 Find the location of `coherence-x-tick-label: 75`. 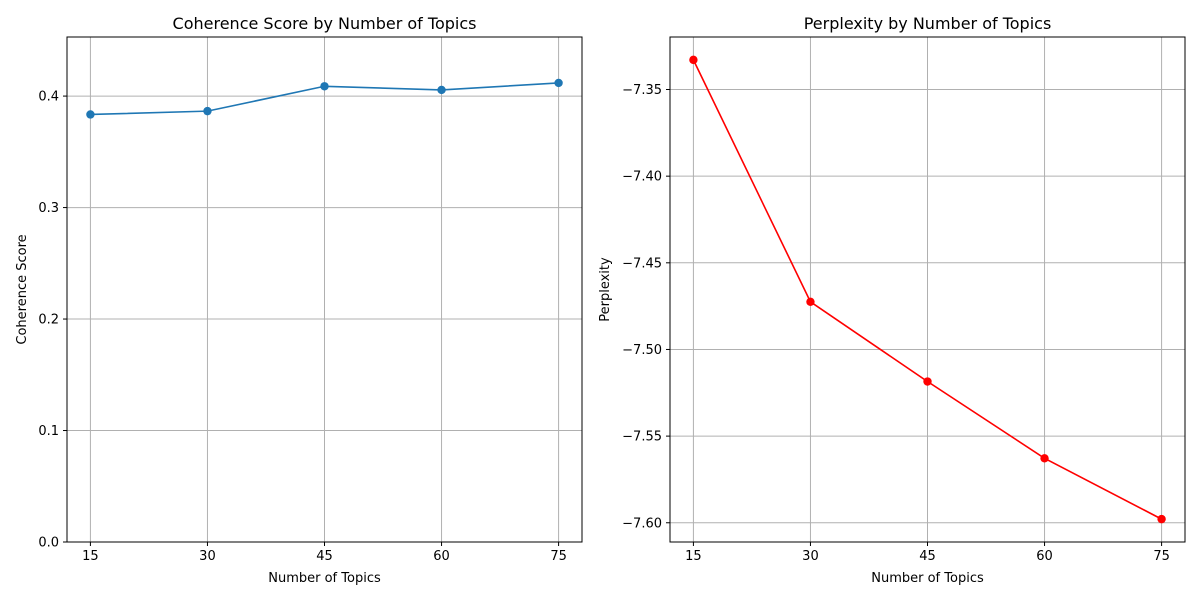

coherence-x-tick-label: 75 is located at coordinates (558, 556).